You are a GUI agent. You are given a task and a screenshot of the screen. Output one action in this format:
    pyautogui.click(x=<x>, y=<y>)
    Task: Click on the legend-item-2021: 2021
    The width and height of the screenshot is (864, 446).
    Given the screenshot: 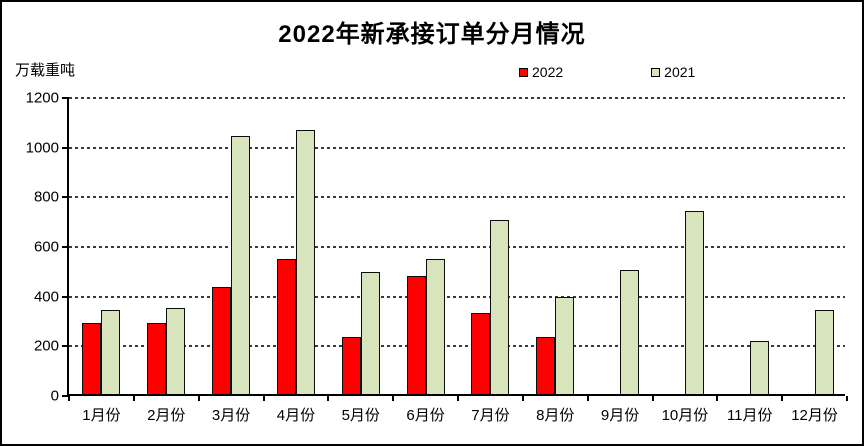 What is the action you would take?
    pyautogui.click(x=673, y=72)
    